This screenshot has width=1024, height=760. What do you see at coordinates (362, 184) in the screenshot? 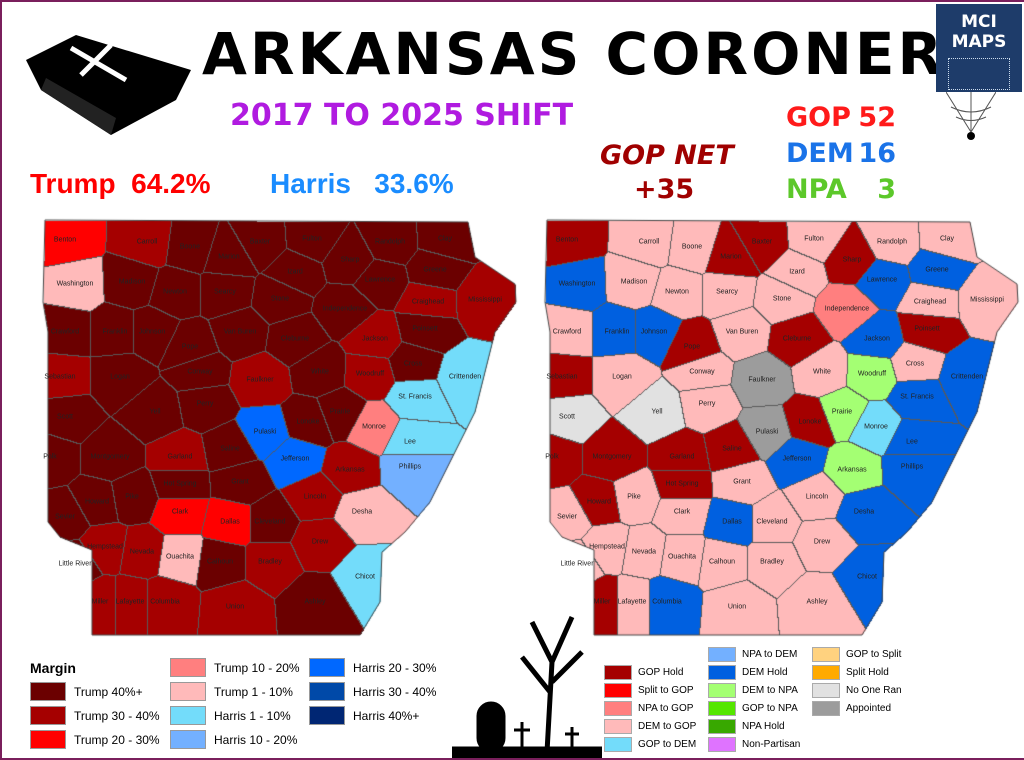
I see `harris-result: Harris 33.6%` at bounding box center [362, 184].